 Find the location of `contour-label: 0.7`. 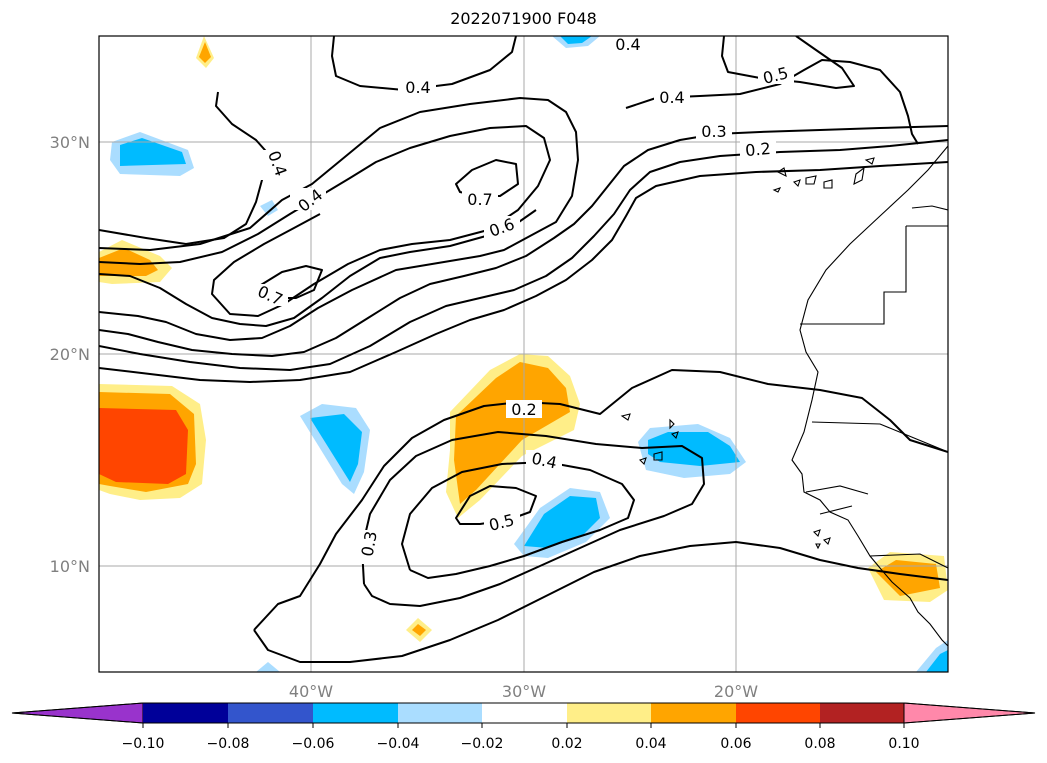

contour-label: 0.7 is located at coordinates (479, 199).